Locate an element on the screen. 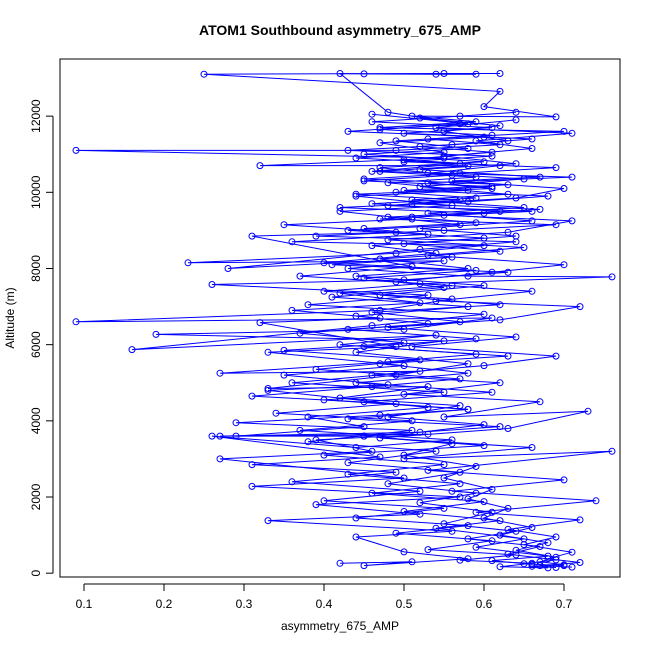  x-tick-label: 0.4 is located at coordinates (324, 604).